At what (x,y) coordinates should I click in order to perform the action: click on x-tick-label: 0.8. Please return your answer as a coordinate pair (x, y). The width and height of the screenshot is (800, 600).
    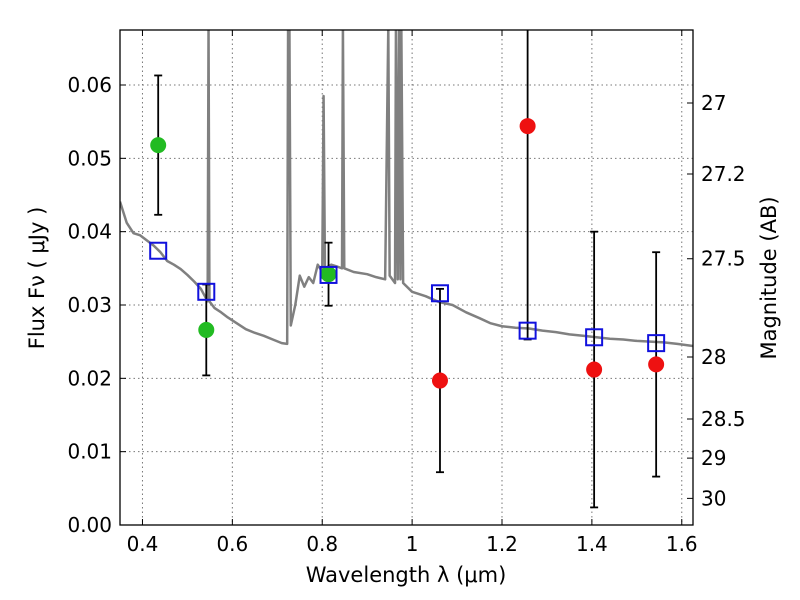
    Looking at the image, I should click on (322, 544).